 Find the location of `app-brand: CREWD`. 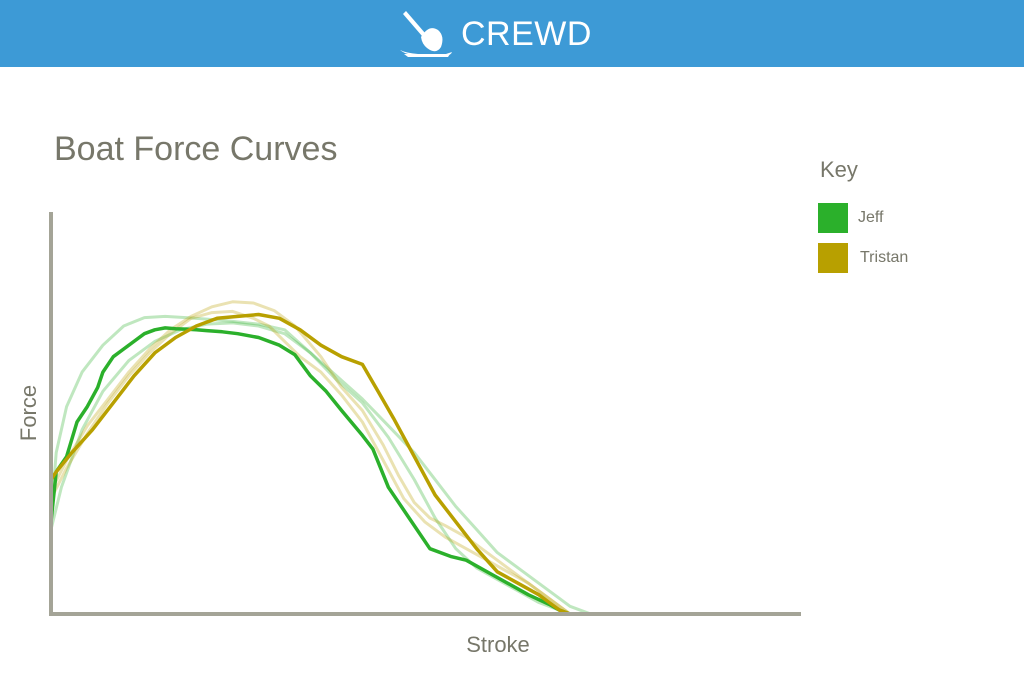

app-brand: CREWD is located at coordinates (496, 34).